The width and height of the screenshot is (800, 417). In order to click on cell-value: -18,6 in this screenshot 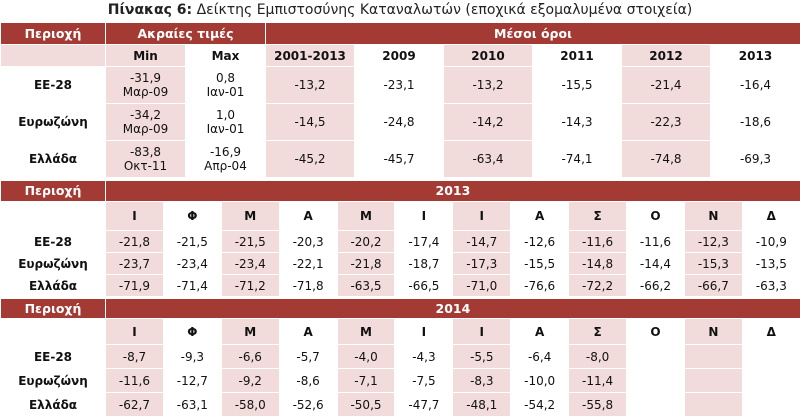, I will do `click(755, 122)`.